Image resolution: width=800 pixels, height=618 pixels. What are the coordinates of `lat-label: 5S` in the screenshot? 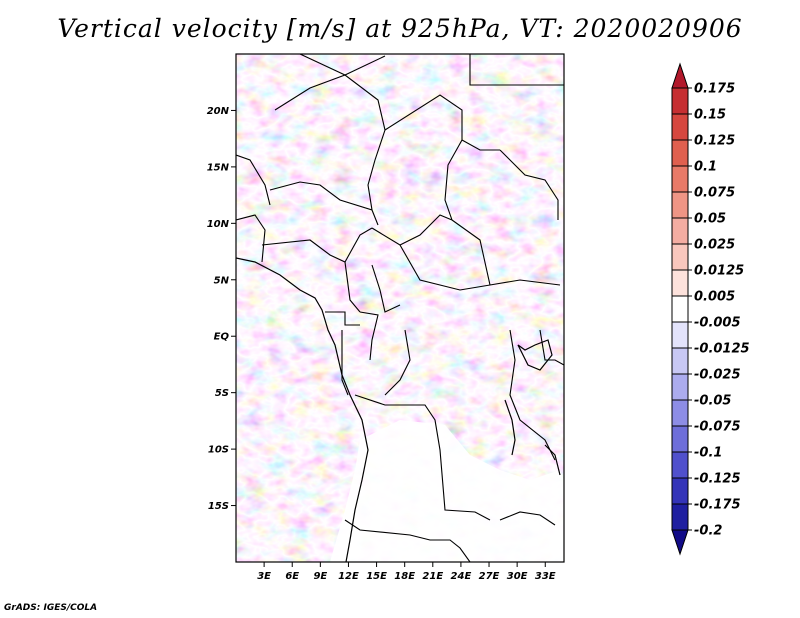 It's located at (222, 393).